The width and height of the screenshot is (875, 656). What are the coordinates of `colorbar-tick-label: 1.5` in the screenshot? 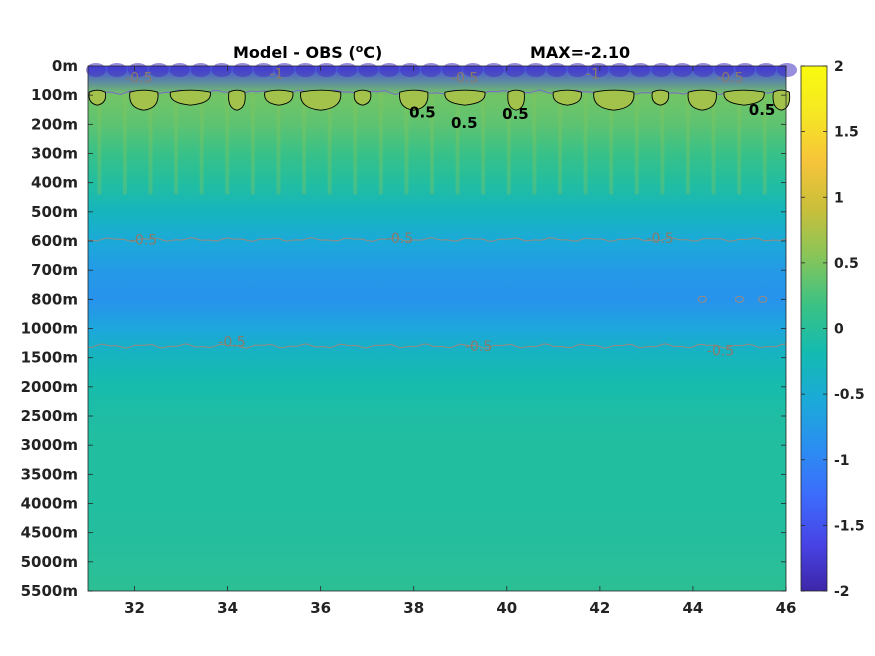 It's located at (846, 133).